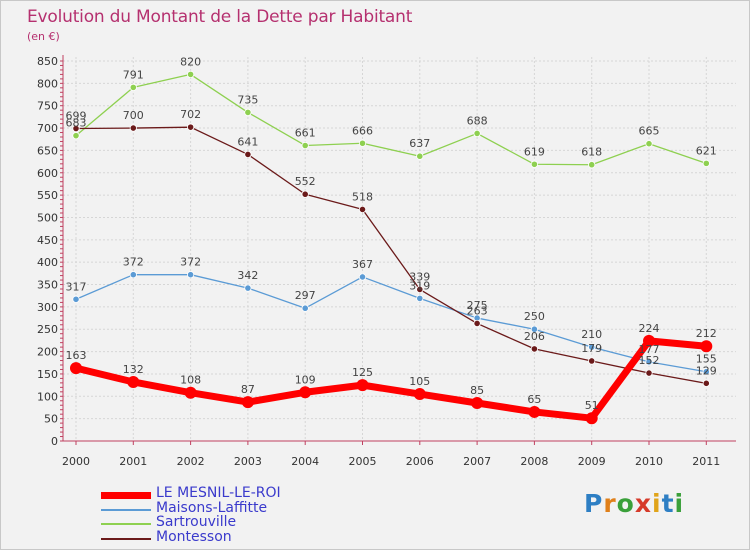  What do you see at coordinates (196, 522) in the screenshot?
I see `legend-label: Sartrouville` at bounding box center [196, 522].